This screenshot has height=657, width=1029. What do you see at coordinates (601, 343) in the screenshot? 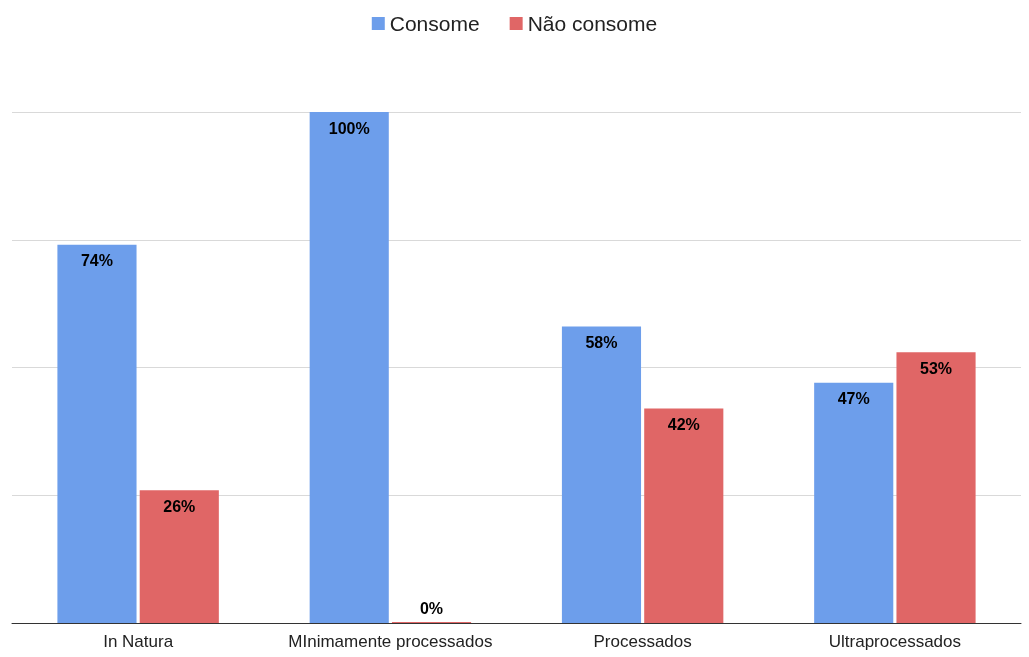
I see `data-label: 58%` at bounding box center [601, 343].